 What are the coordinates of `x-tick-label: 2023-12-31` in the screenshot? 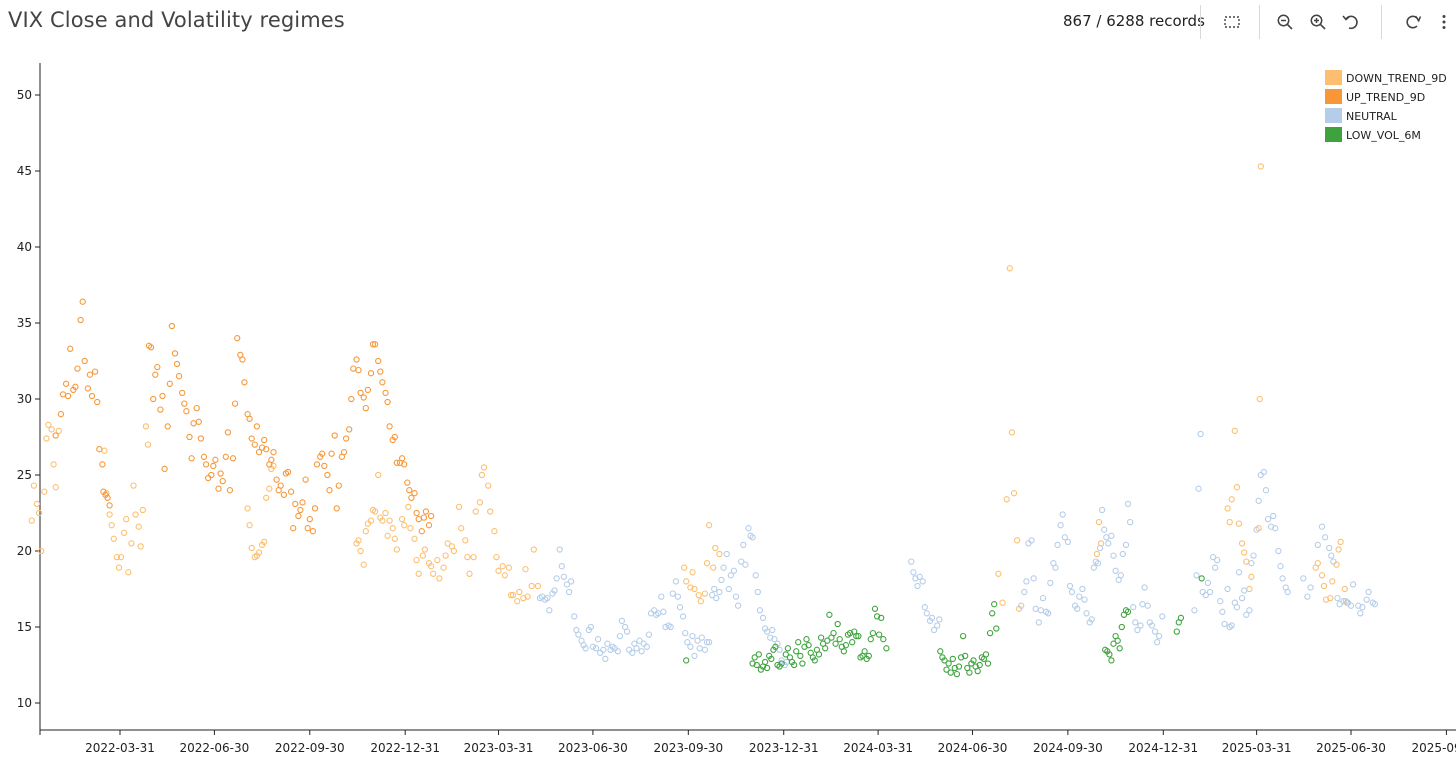 It's located at (784, 748).